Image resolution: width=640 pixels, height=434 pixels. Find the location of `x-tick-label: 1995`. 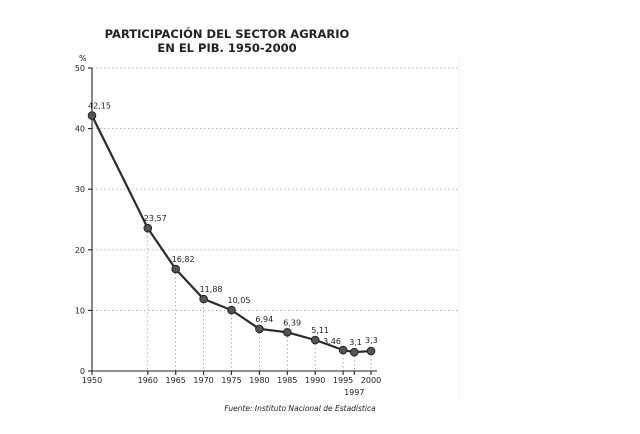

x-tick-label: 1995 is located at coordinates (343, 380).